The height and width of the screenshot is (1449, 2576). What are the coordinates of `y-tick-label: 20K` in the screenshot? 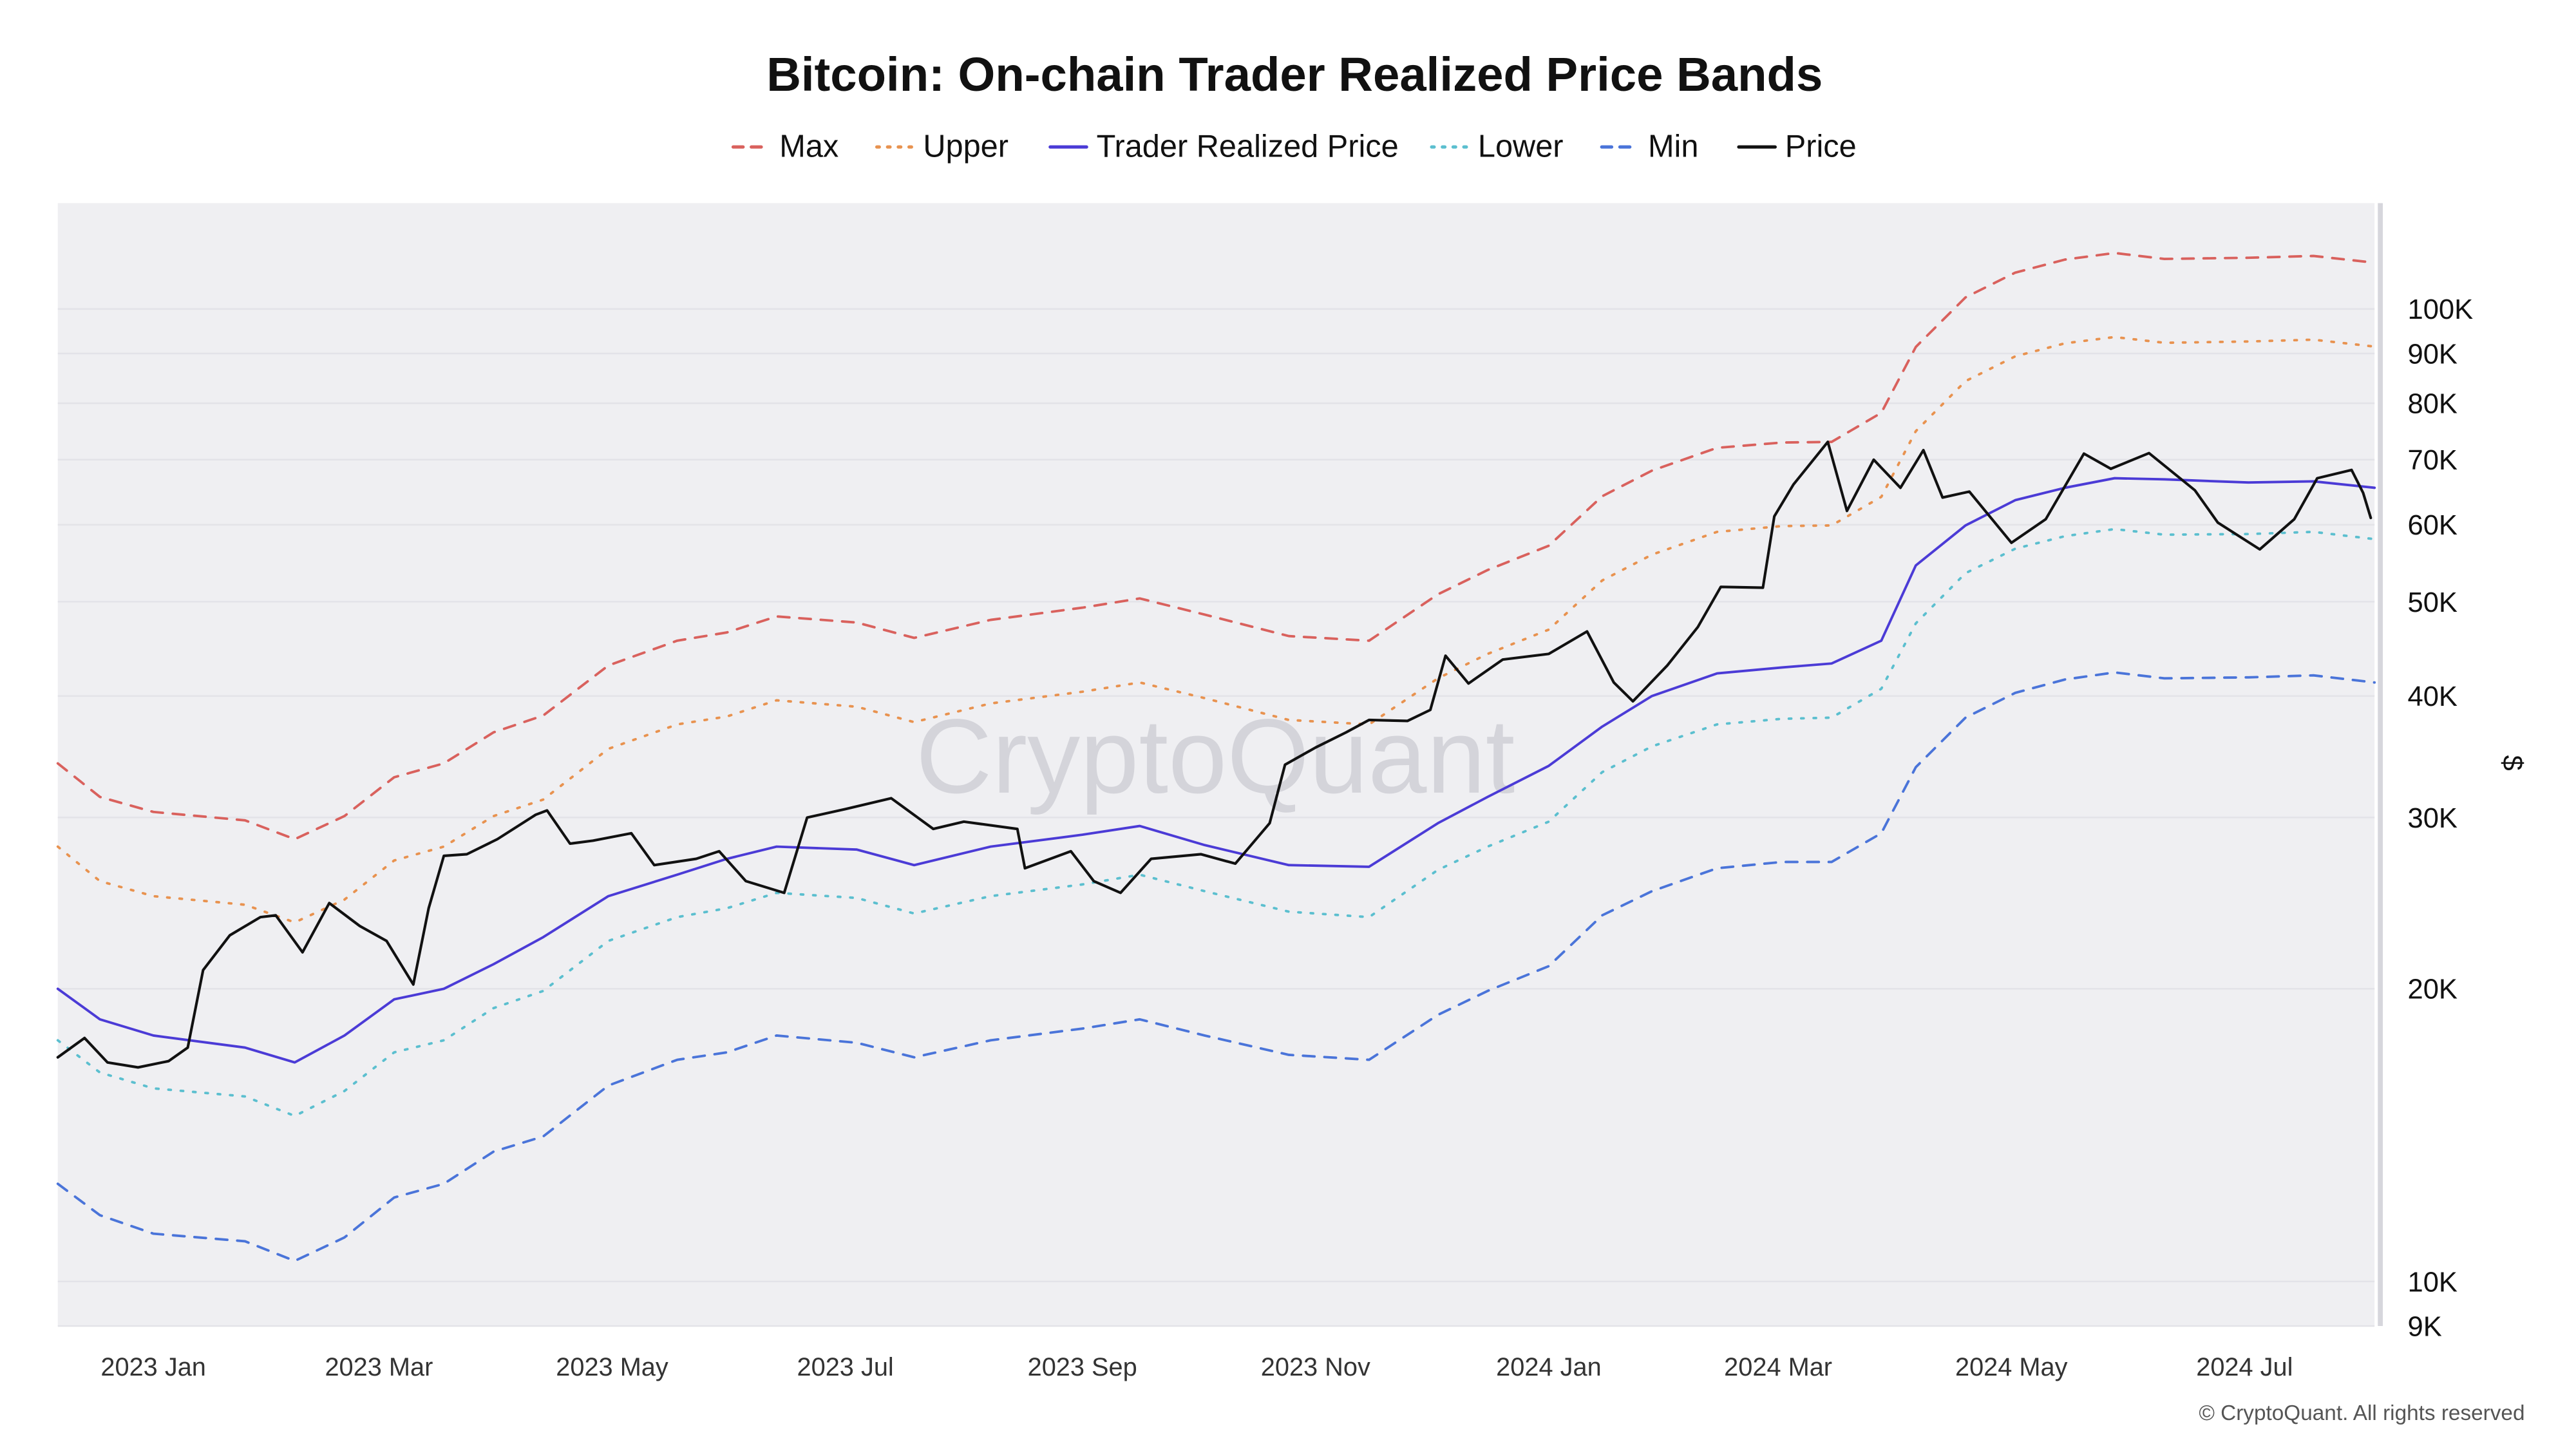 It's located at (2432, 989).